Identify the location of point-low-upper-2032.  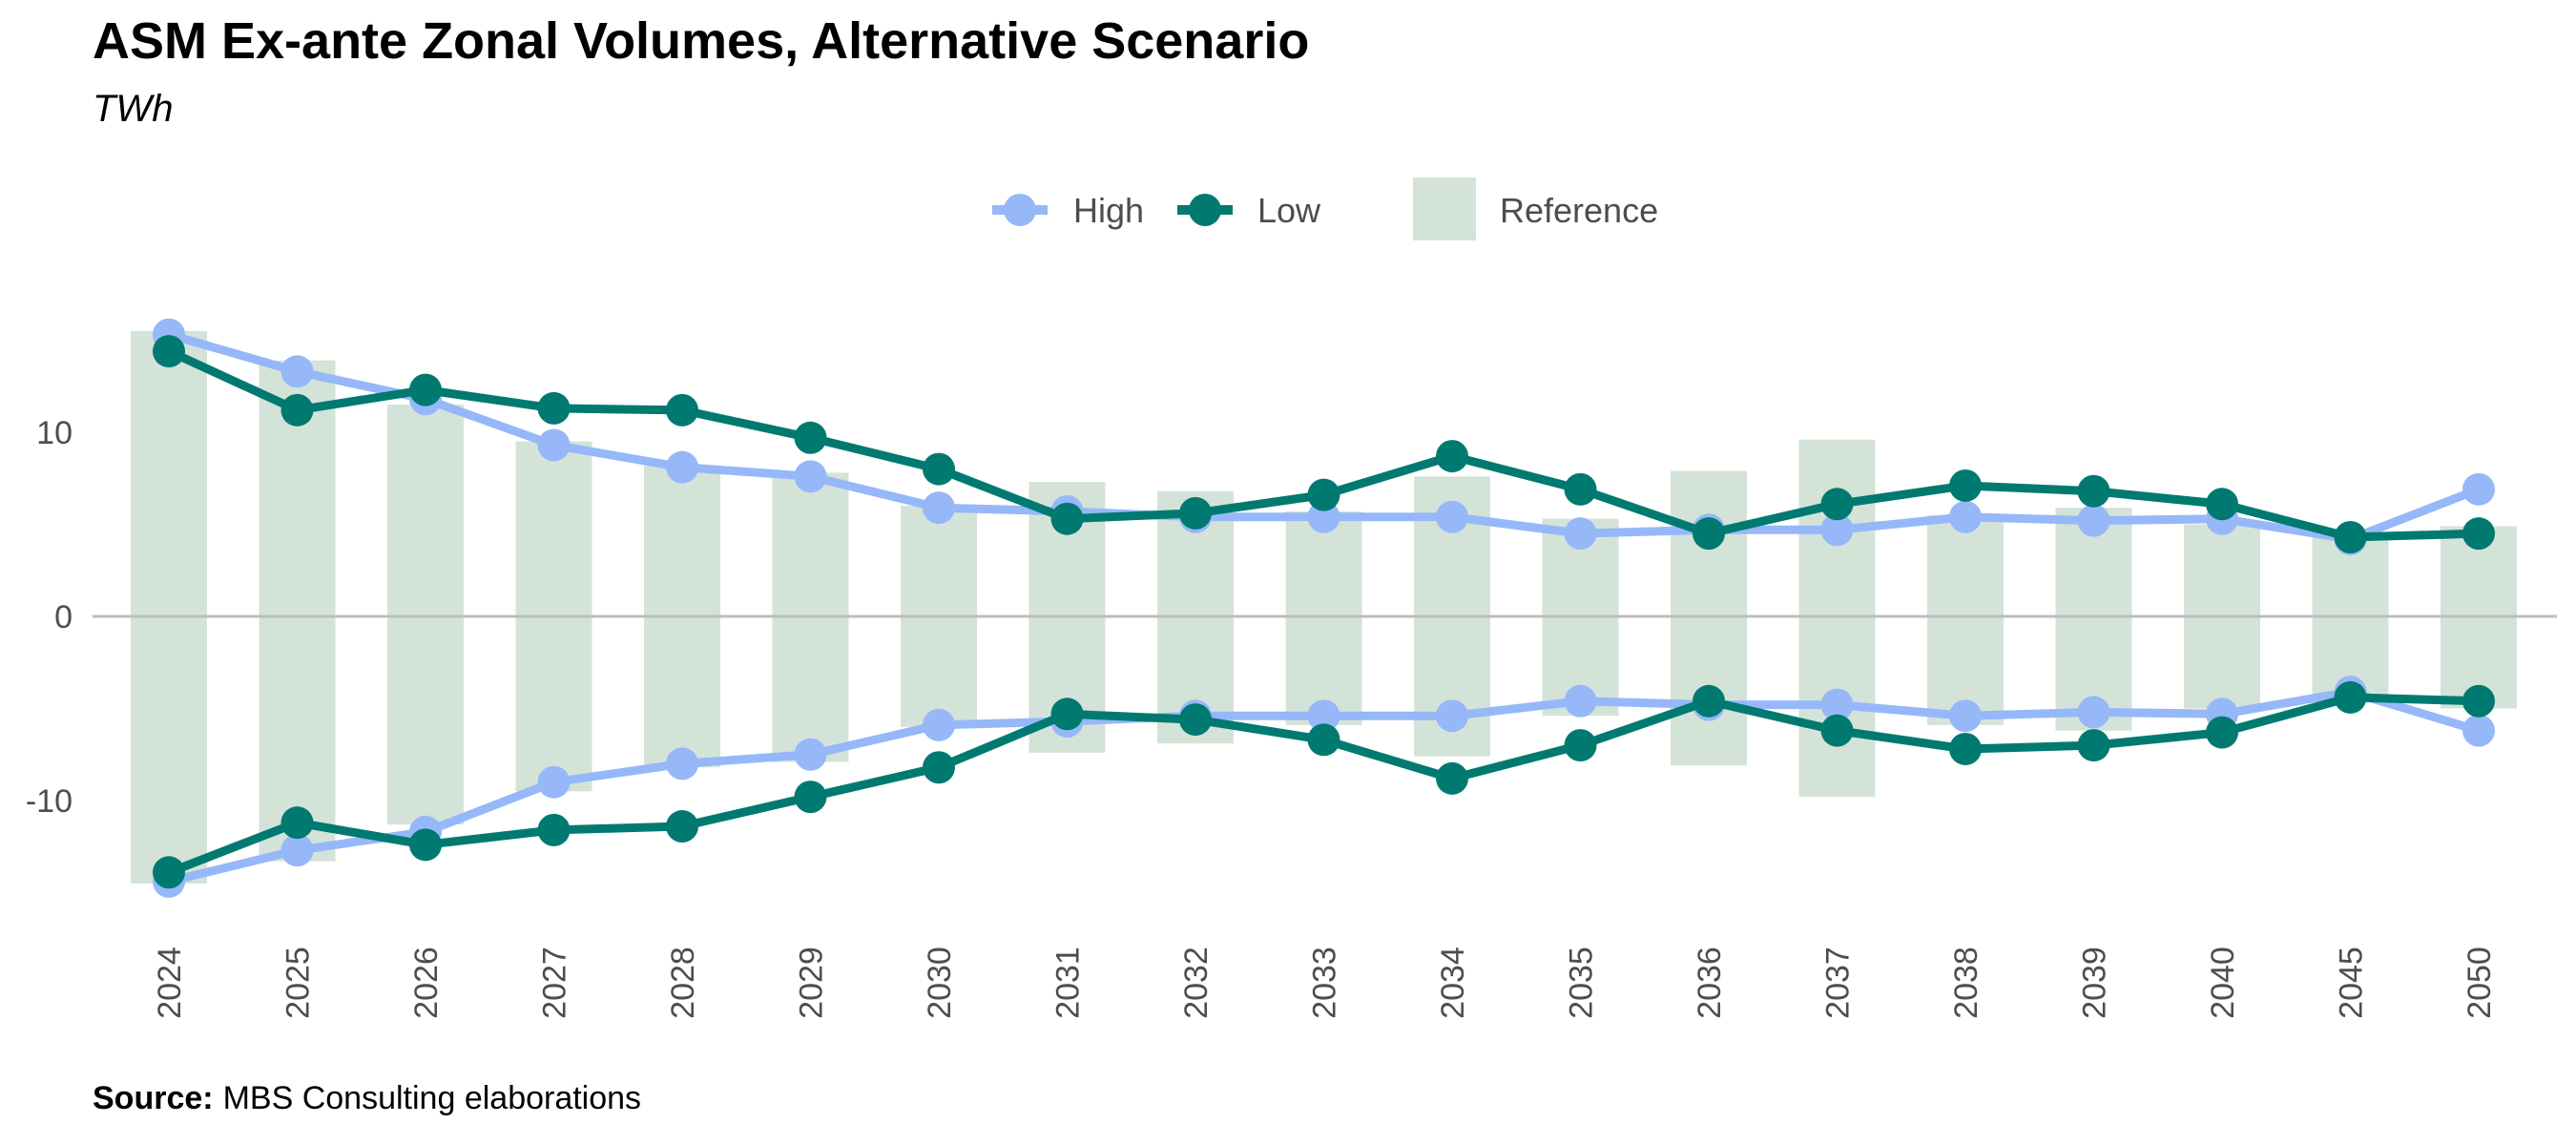
(1195, 513).